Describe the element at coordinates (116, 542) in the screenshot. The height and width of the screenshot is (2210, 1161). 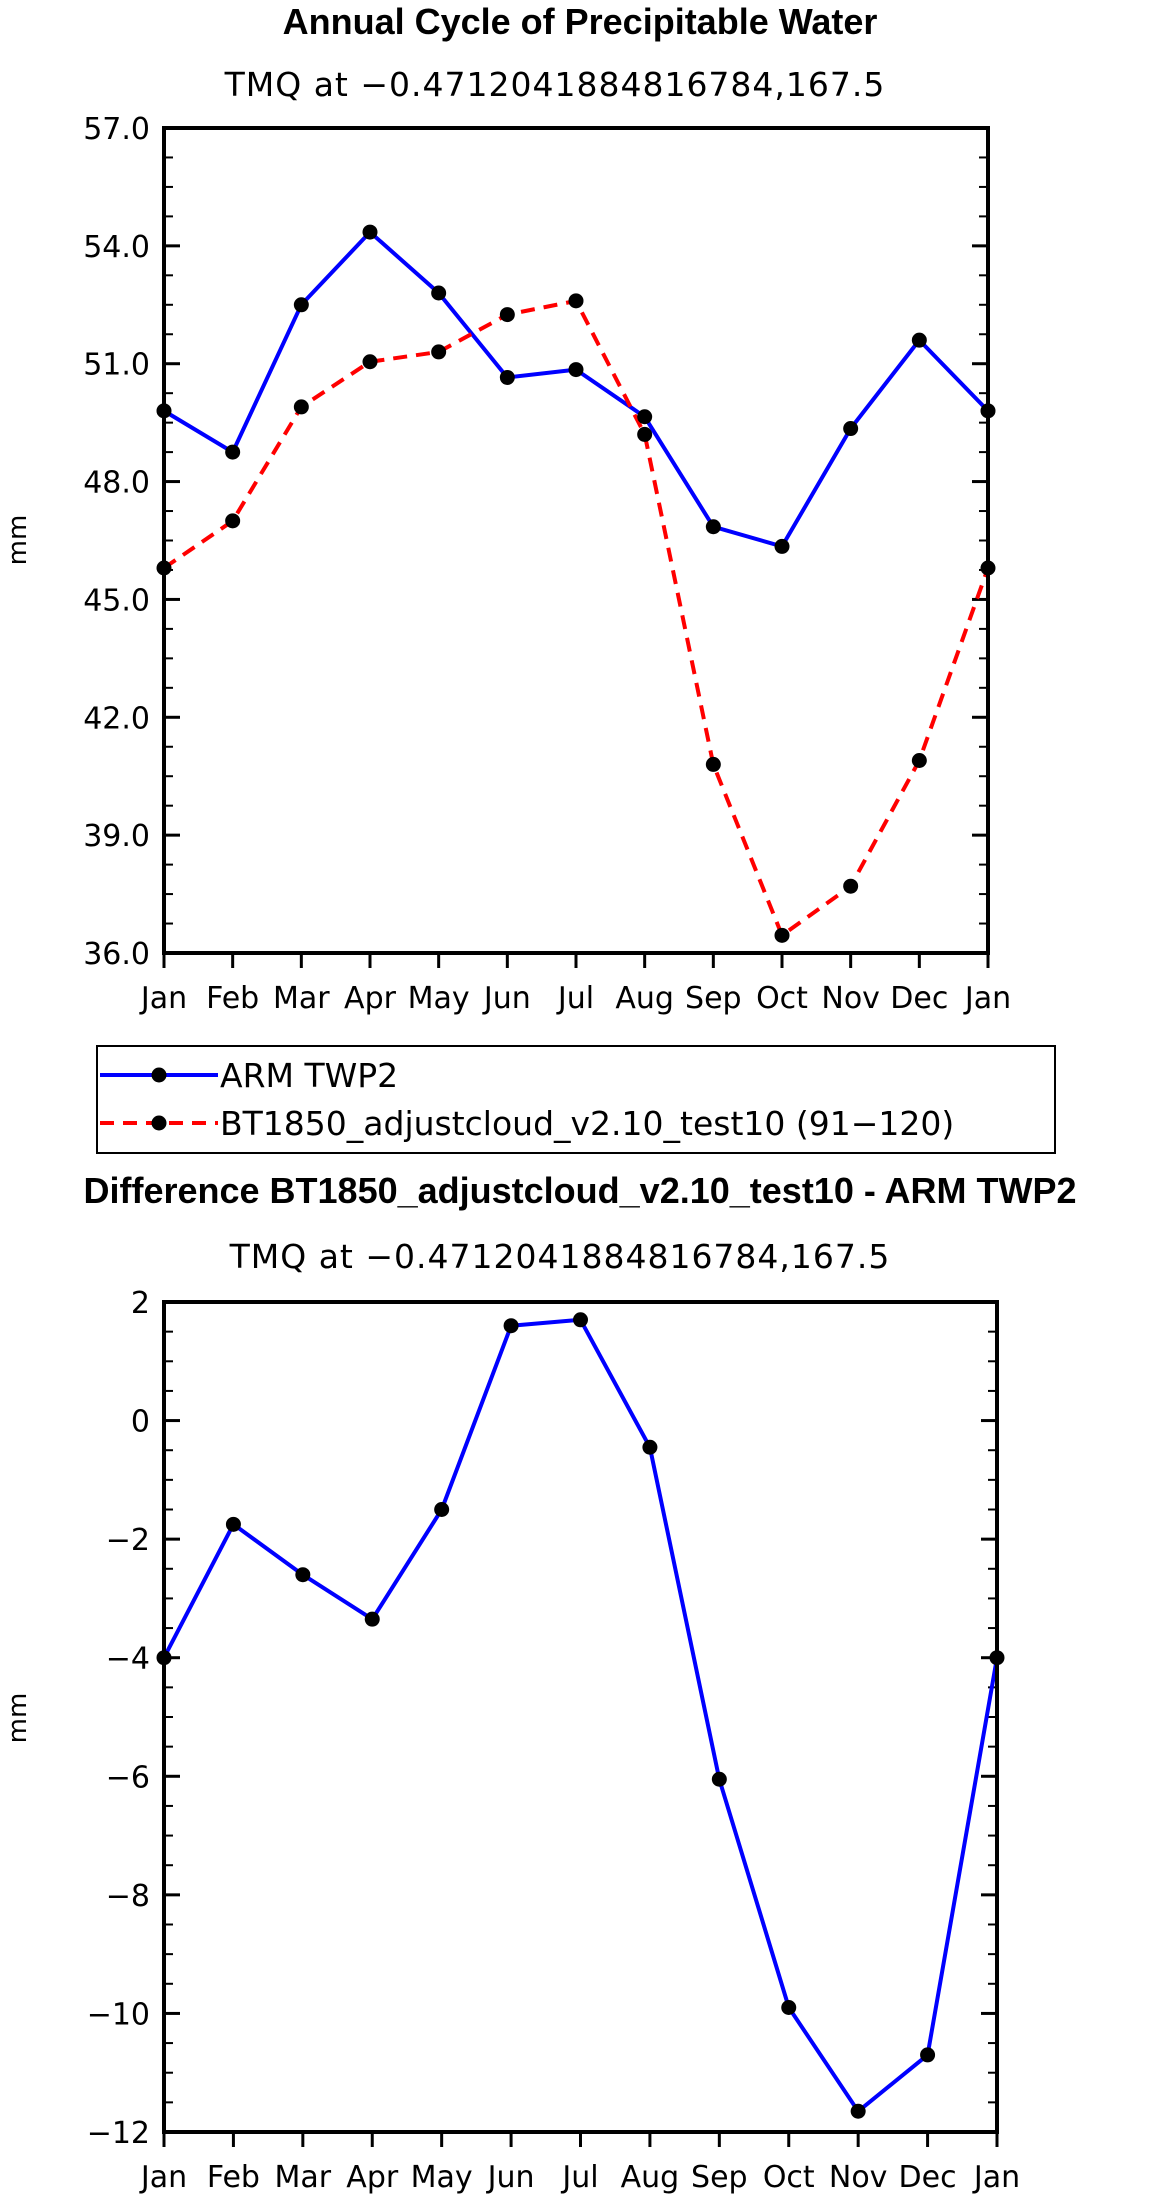
I see `chart1-ytick-labels: 36.0 39.0 42.0 45.0 48.0 51.0 54.0 57.0` at that location.